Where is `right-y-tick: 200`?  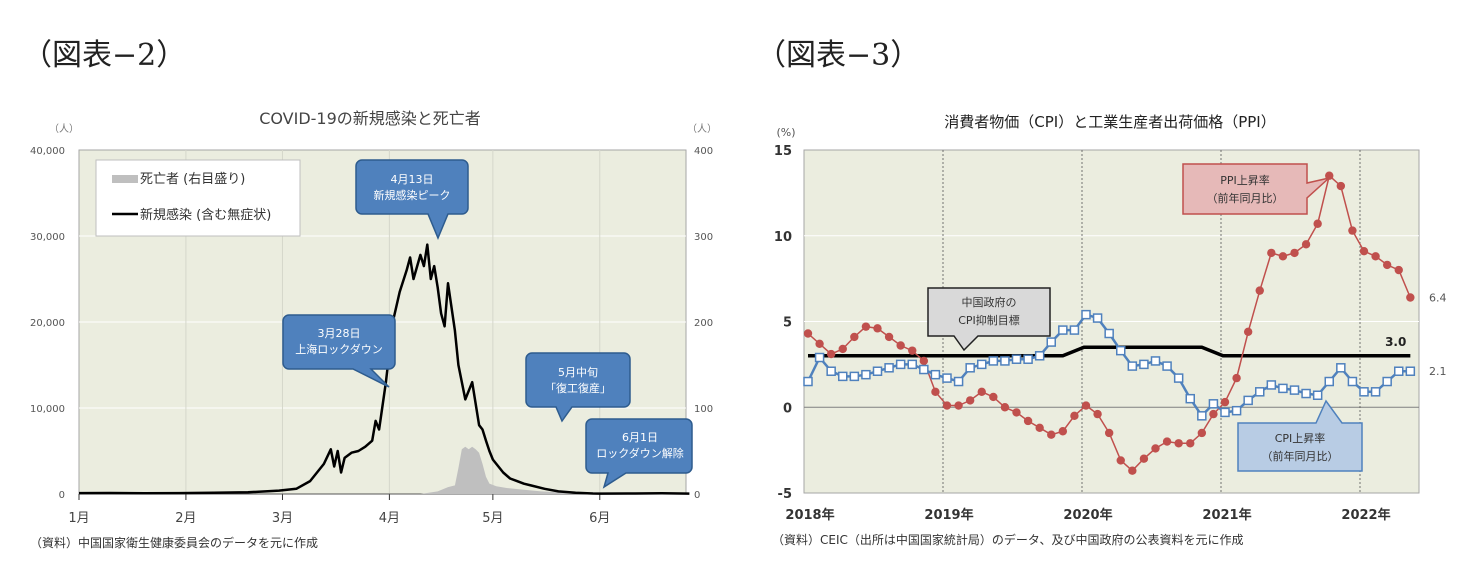 right-y-tick: 200 is located at coordinates (703, 323).